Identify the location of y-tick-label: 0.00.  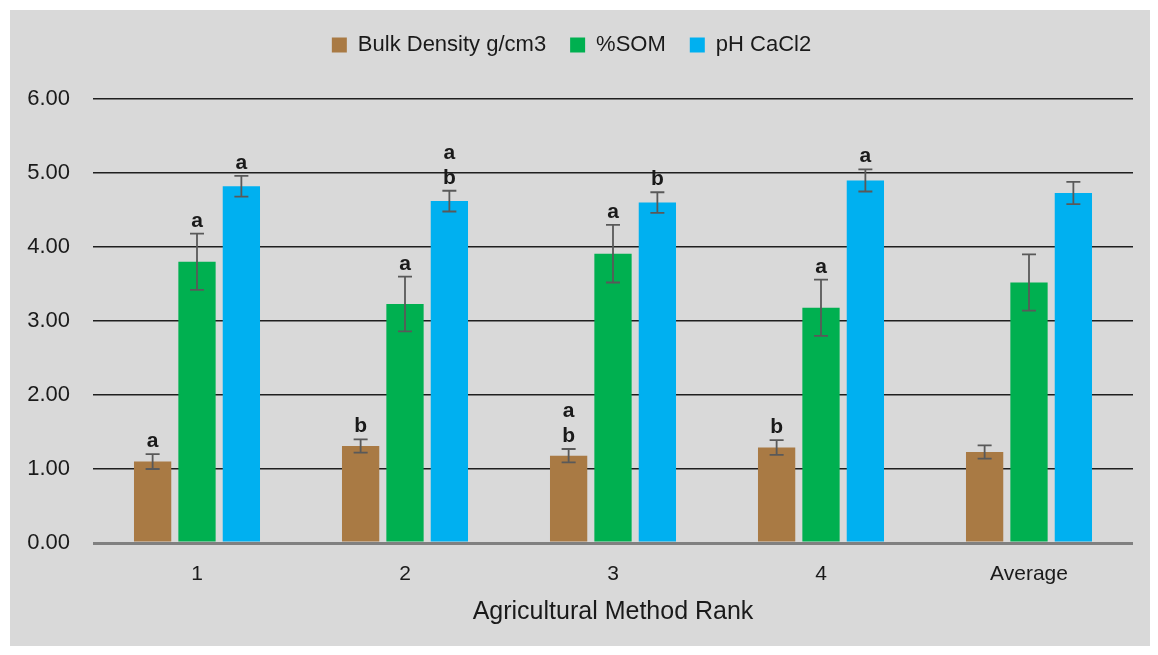
(48, 542).